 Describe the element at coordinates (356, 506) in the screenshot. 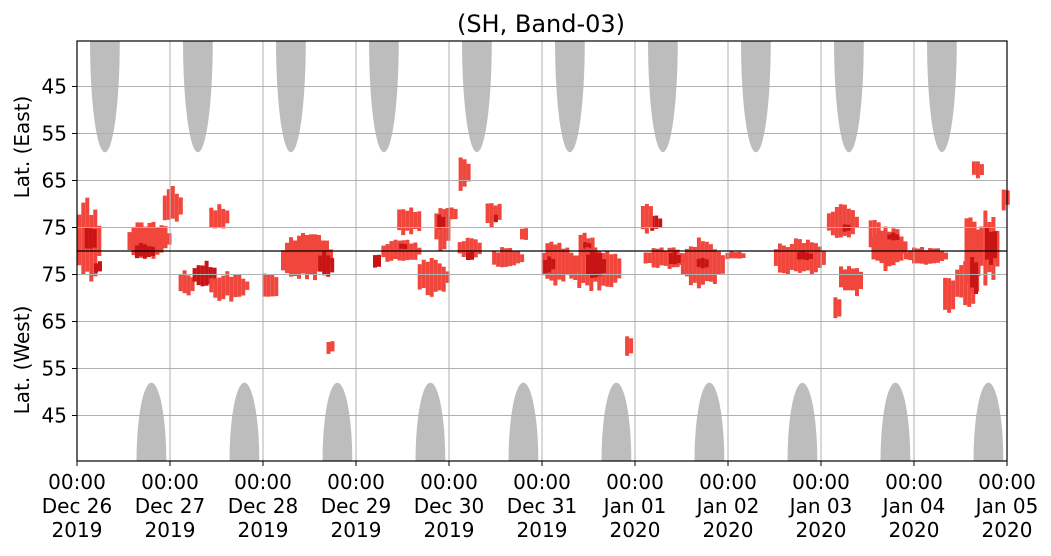

I see `x-tick-label: 00:00 Dec 29 2019` at that location.